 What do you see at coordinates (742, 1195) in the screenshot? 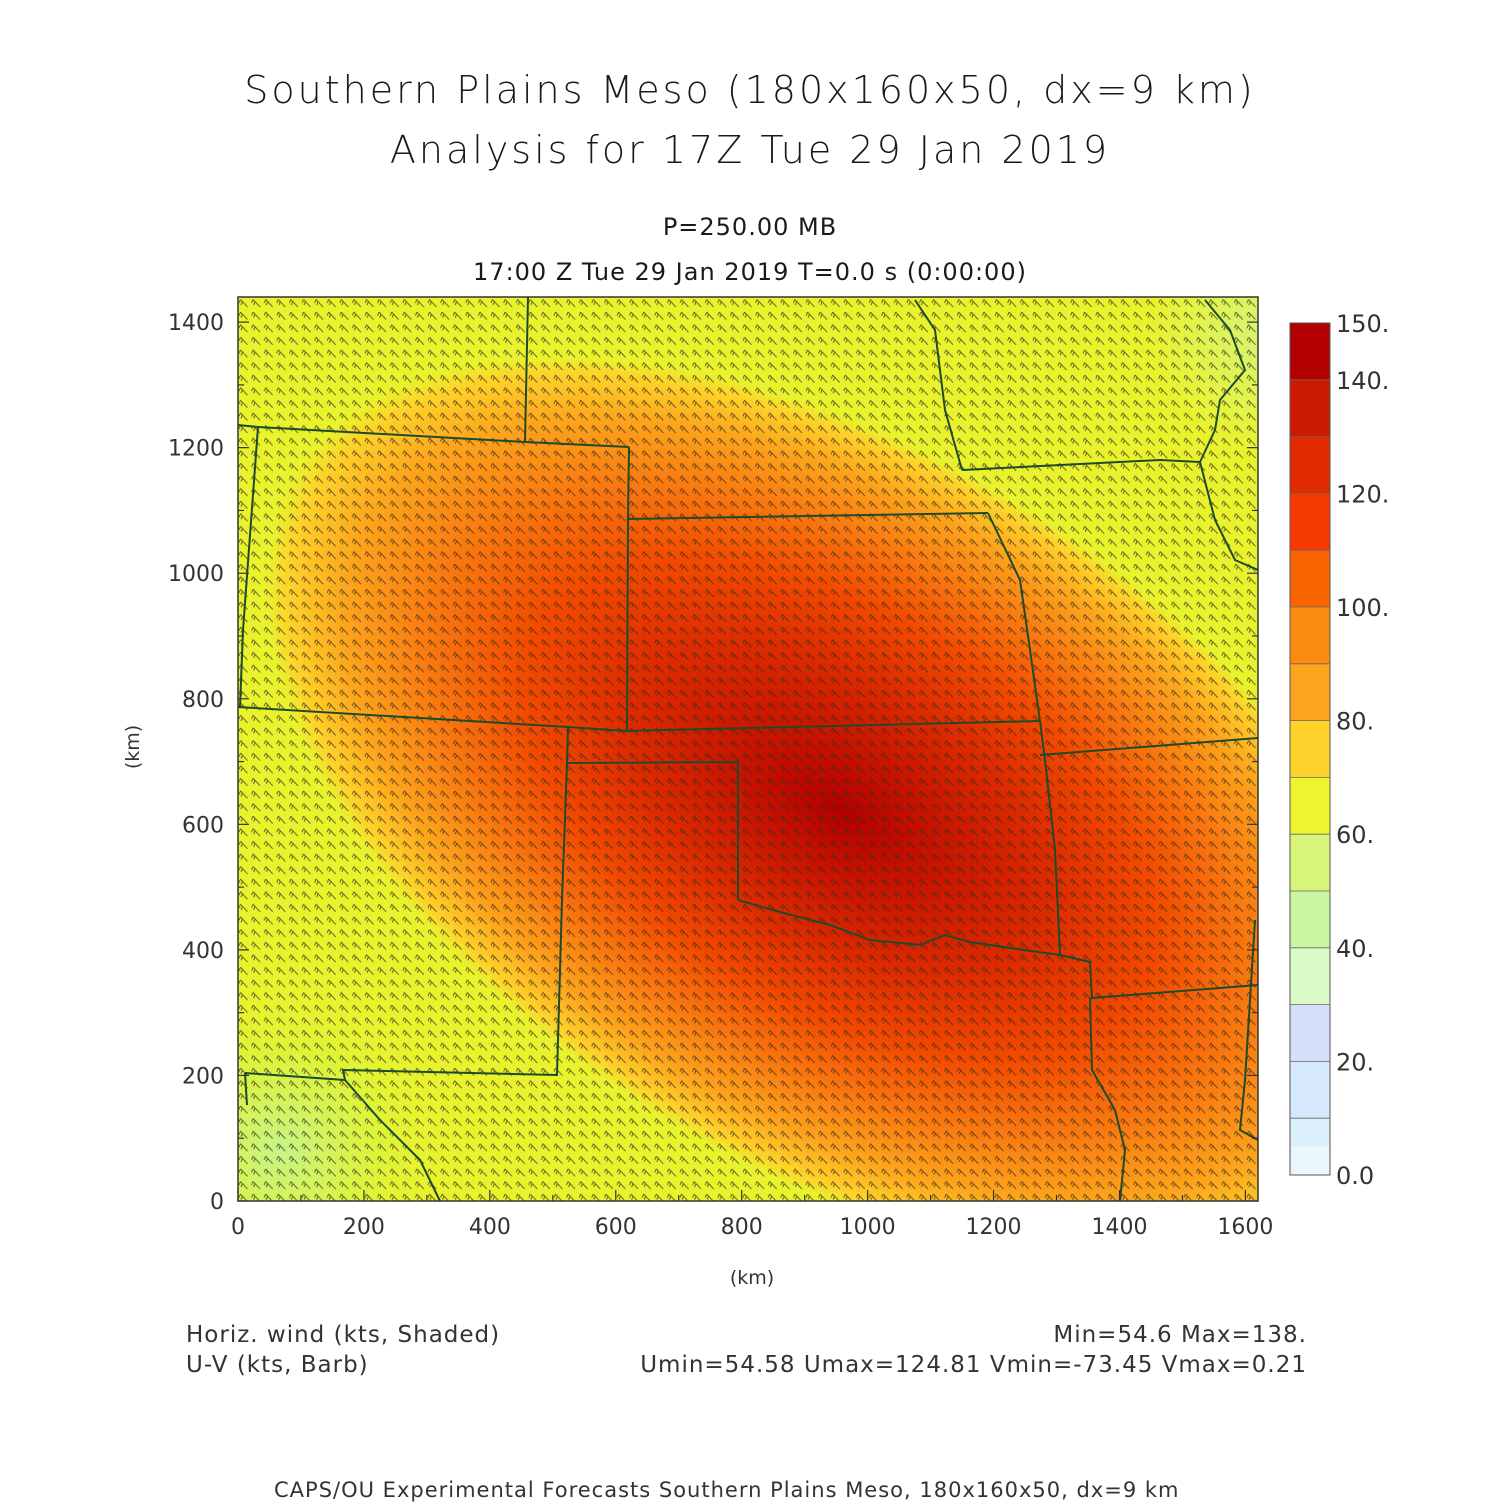
I see `x-axis-ticks` at bounding box center [742, 1195].